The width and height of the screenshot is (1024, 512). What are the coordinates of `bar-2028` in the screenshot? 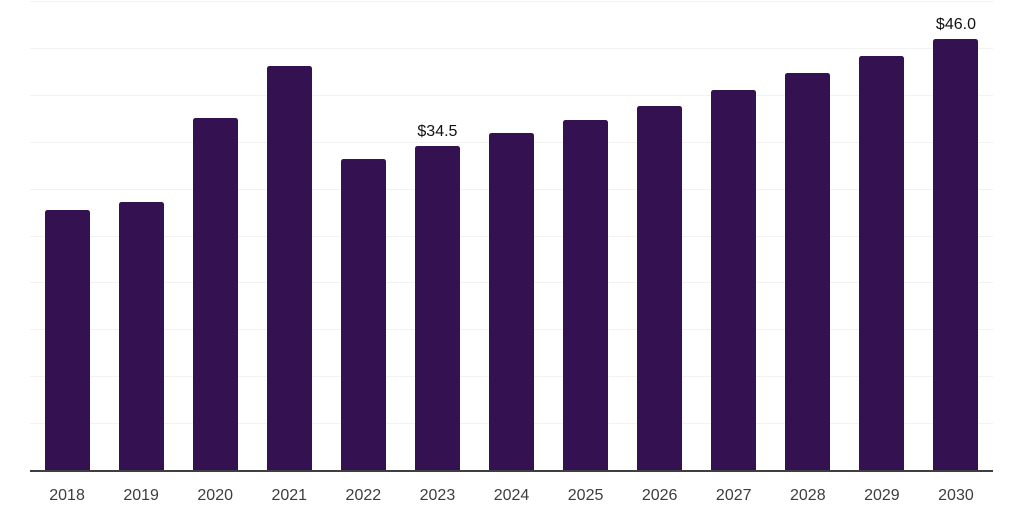 It's located at (808, 271).